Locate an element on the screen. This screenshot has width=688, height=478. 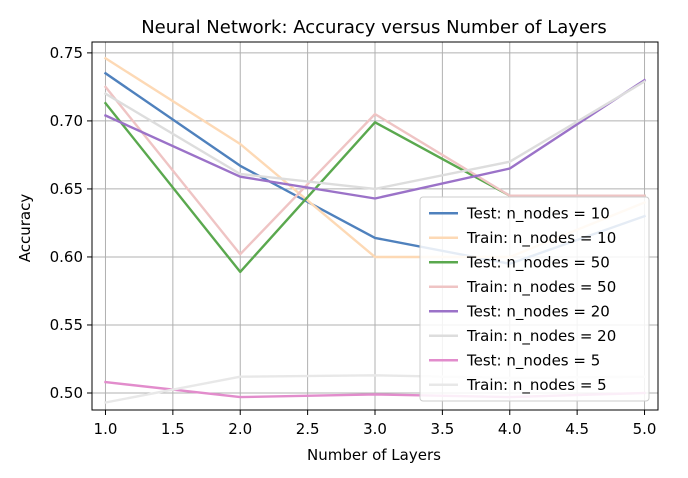
x-tick-label: 1.0 is located at coordinates (106, 429).